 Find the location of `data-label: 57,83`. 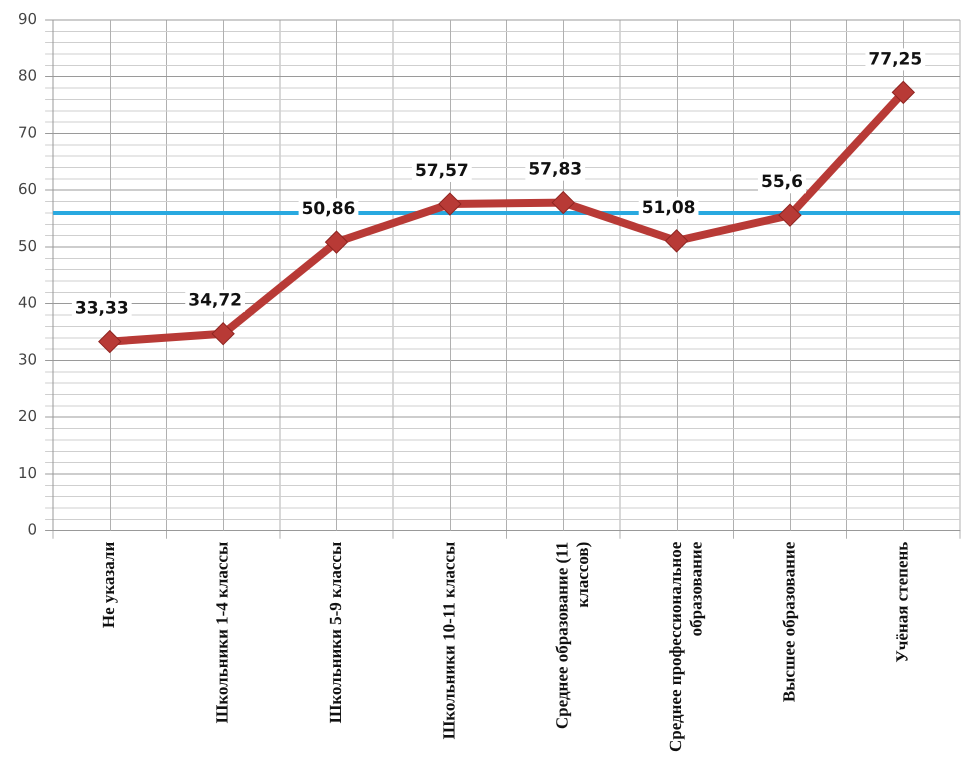

data-label: 57,83 is located at coordinates (555, 169).